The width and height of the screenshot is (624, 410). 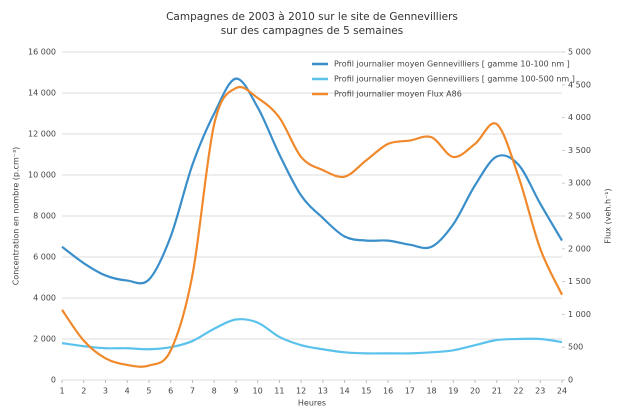 What do you see at coordinates (53, 380) in the screenshot?
I see `y-tick-label: 0` at bounding box center [53, 380].